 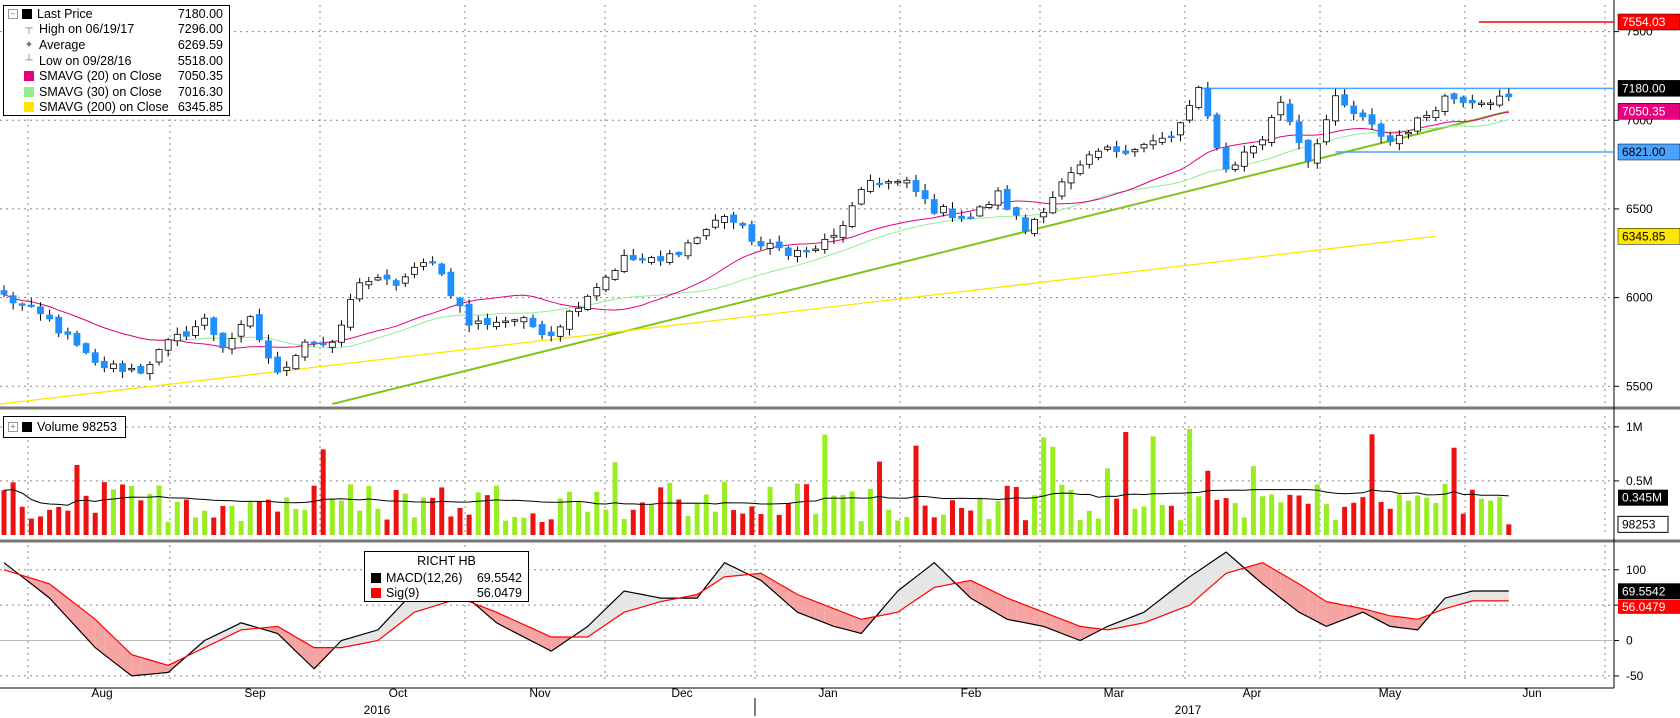 What do you see at coordinates (1643, 497) in the screenshot?
I see `volume-avg-label-box` at bounding box center [1643, 497].